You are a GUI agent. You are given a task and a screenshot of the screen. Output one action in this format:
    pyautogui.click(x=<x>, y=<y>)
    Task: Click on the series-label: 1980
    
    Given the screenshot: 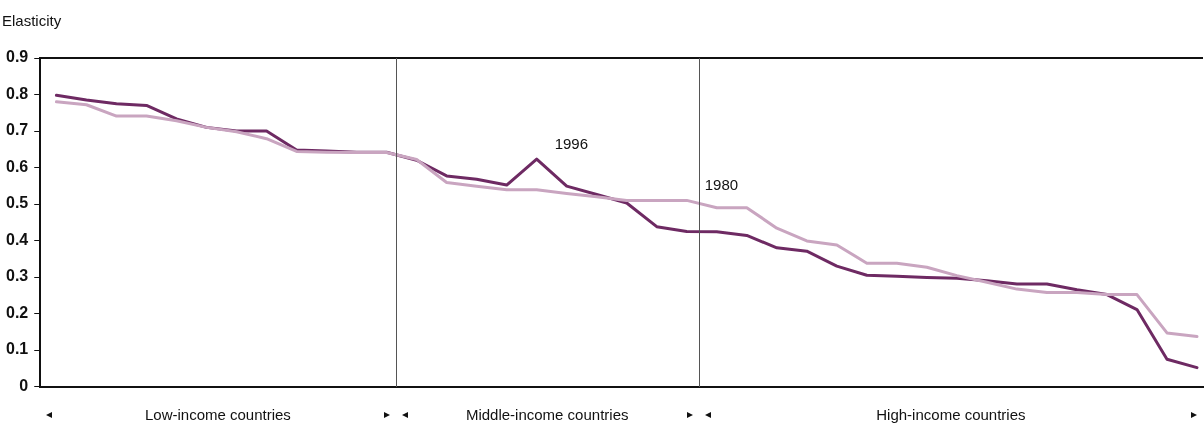 What is the action you would take?
    pyautogui.click(x=721, y=185)
    